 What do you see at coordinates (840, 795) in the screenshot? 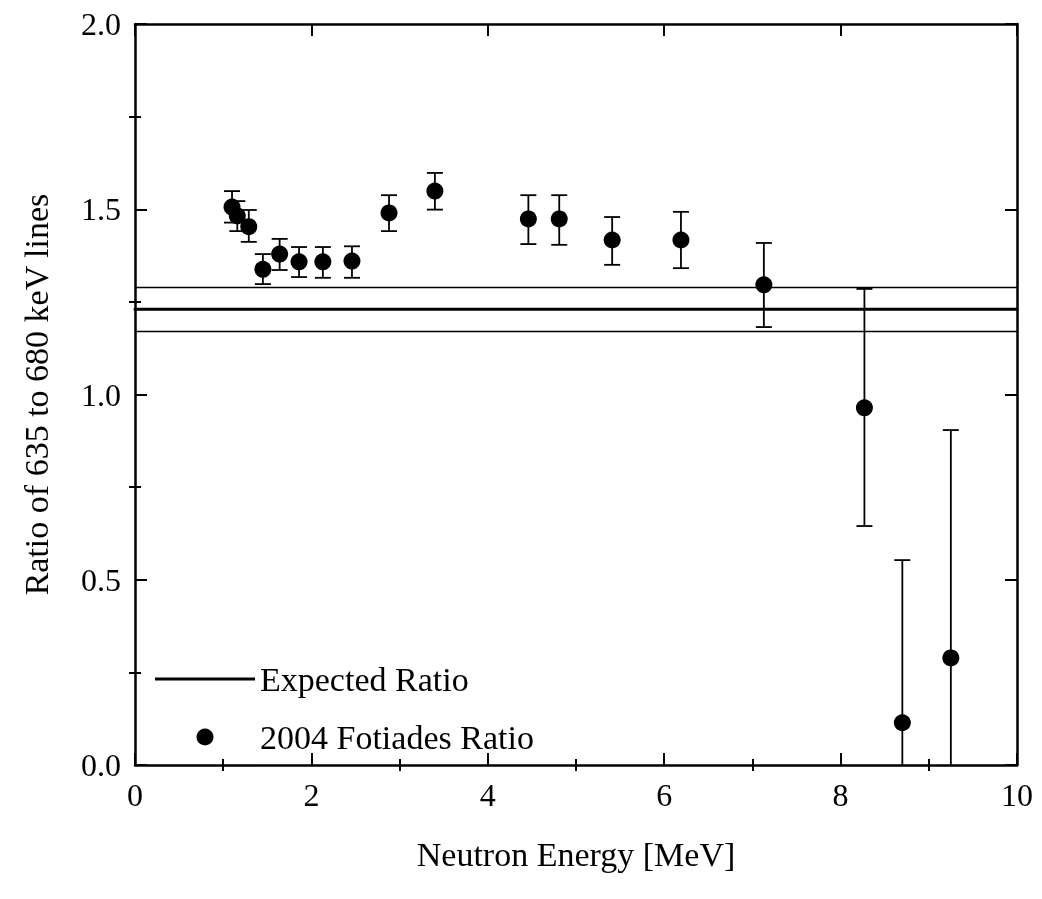
I see `x-tick-label: 8` at bounding box center [840, 795].